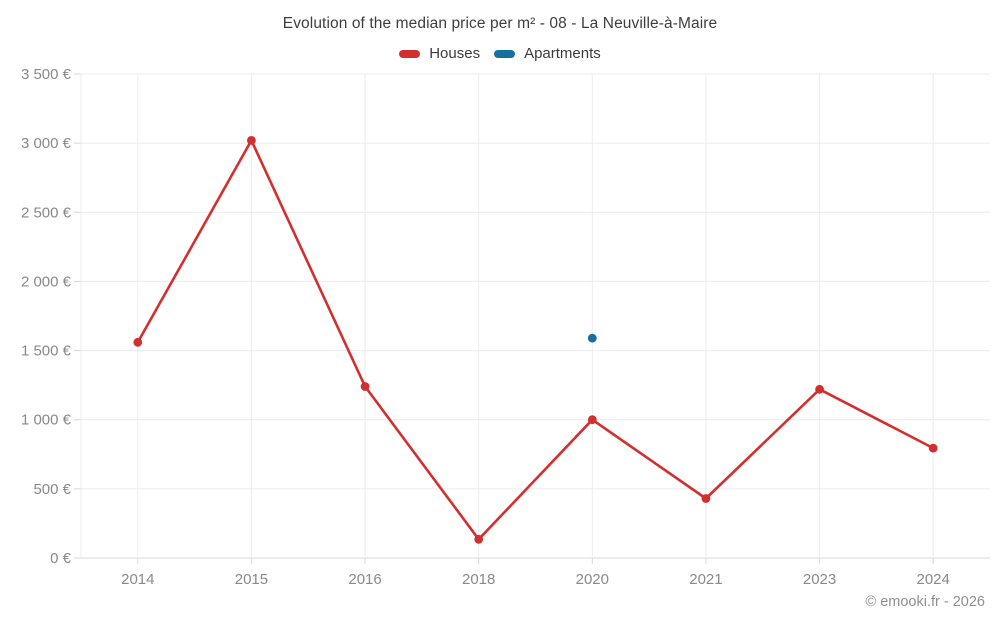 The width and height of the screenshot is (1000, 625). I want to click on y-tick-label: 3 000 €, so click(46, 143).